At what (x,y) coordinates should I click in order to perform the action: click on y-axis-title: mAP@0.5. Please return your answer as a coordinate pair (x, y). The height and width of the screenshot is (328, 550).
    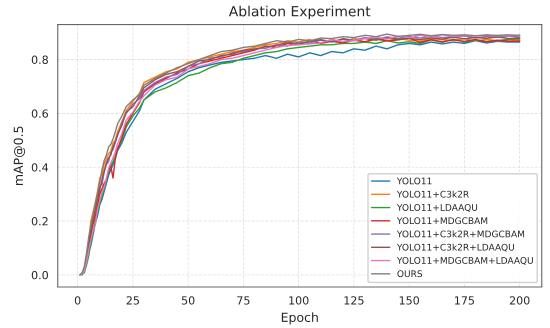
    Looking at the image, I should click on (20, 155).